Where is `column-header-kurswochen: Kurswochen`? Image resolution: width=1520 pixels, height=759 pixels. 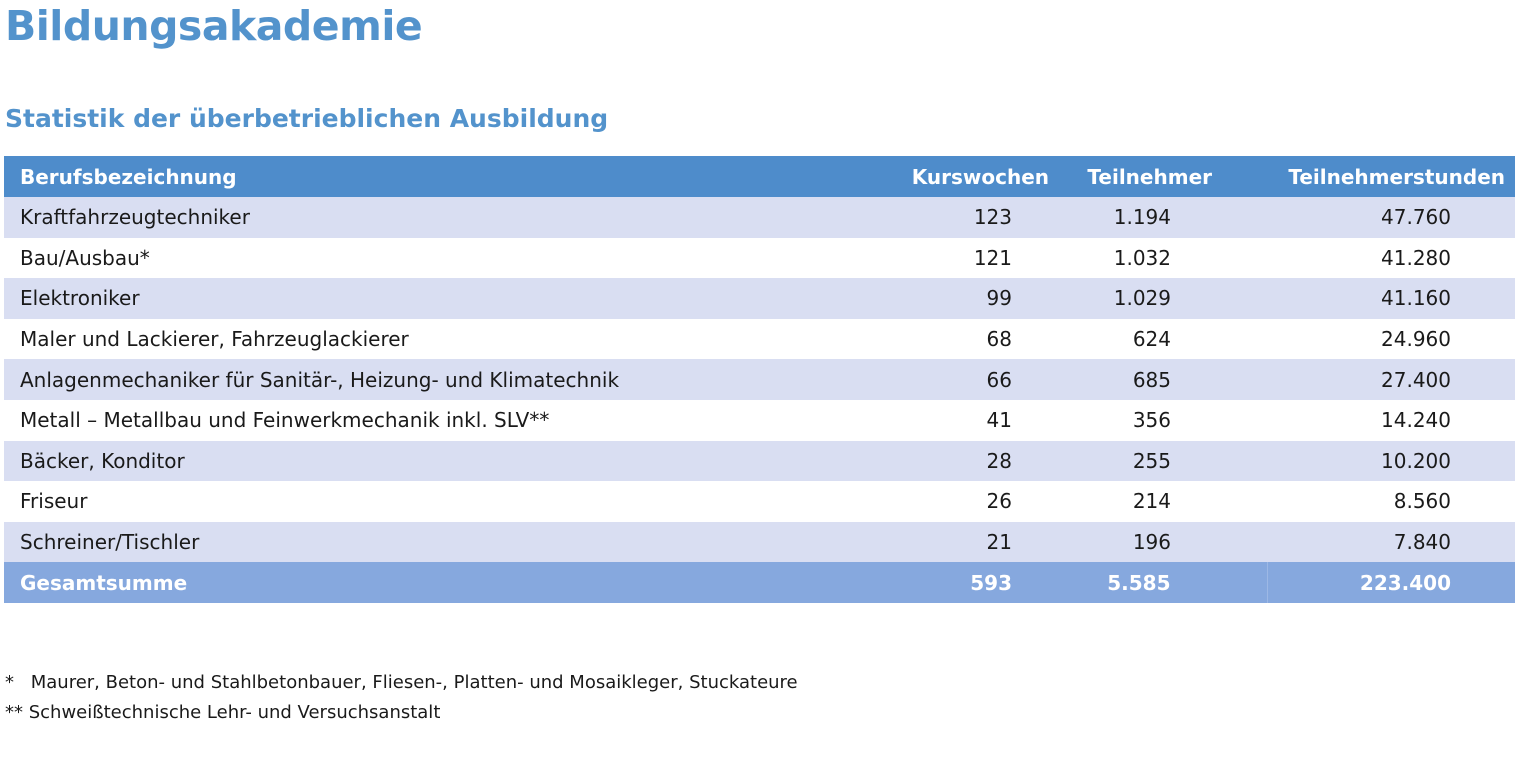
column-header-kurswochen: Kurswochen is located at coordinates (969, 176).